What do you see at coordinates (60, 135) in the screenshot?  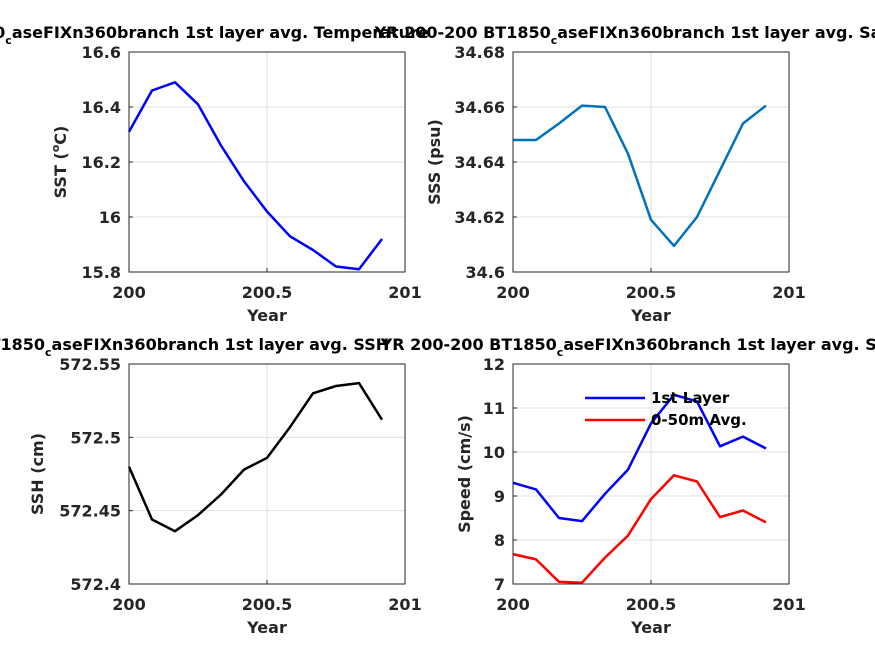 I see `y-axis-label-text-end: C)` at bounding box center [60, 135].